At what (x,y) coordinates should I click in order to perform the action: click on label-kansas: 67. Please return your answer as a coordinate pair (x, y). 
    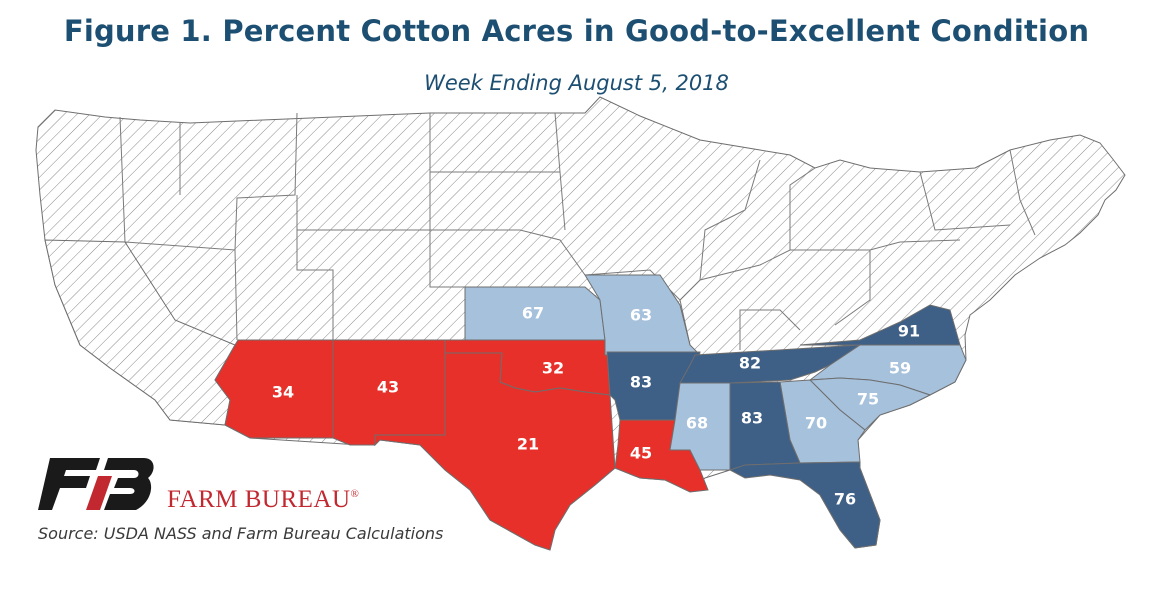
    Looking at the image, I should click on (533, 313).